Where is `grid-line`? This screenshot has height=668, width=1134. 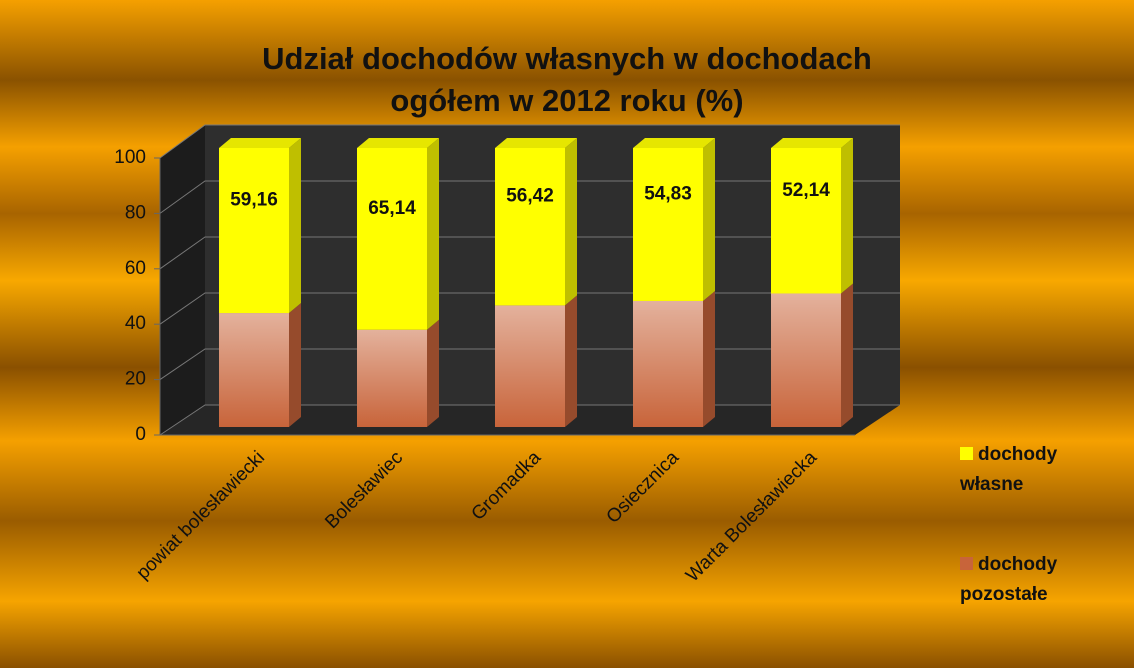 grid-line is located at coordinates (529, 141).